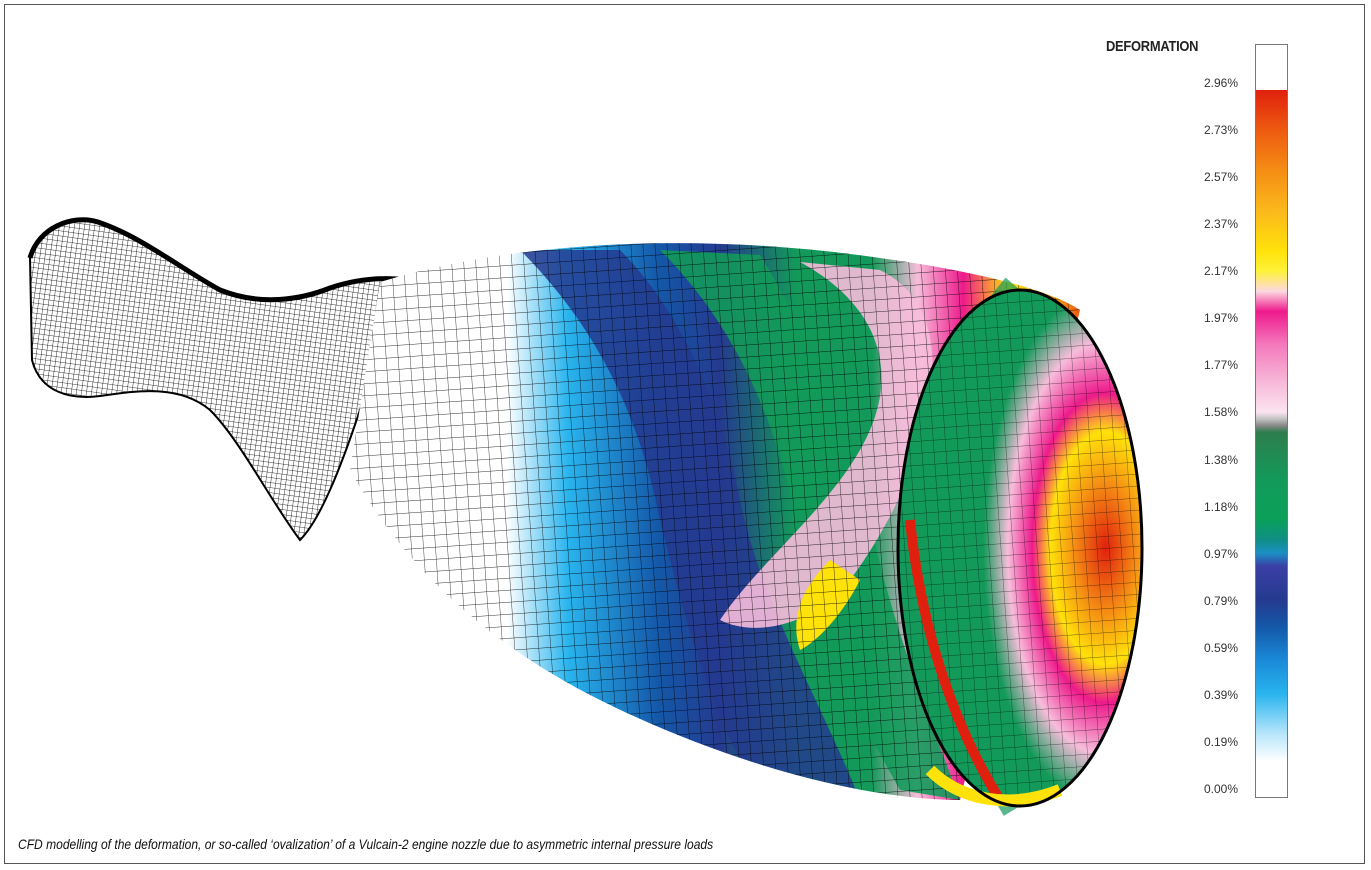 The width and height of the screenshot is (1371, 870). I want to click on legend-tick: 0.19%, so click(1220, 742).